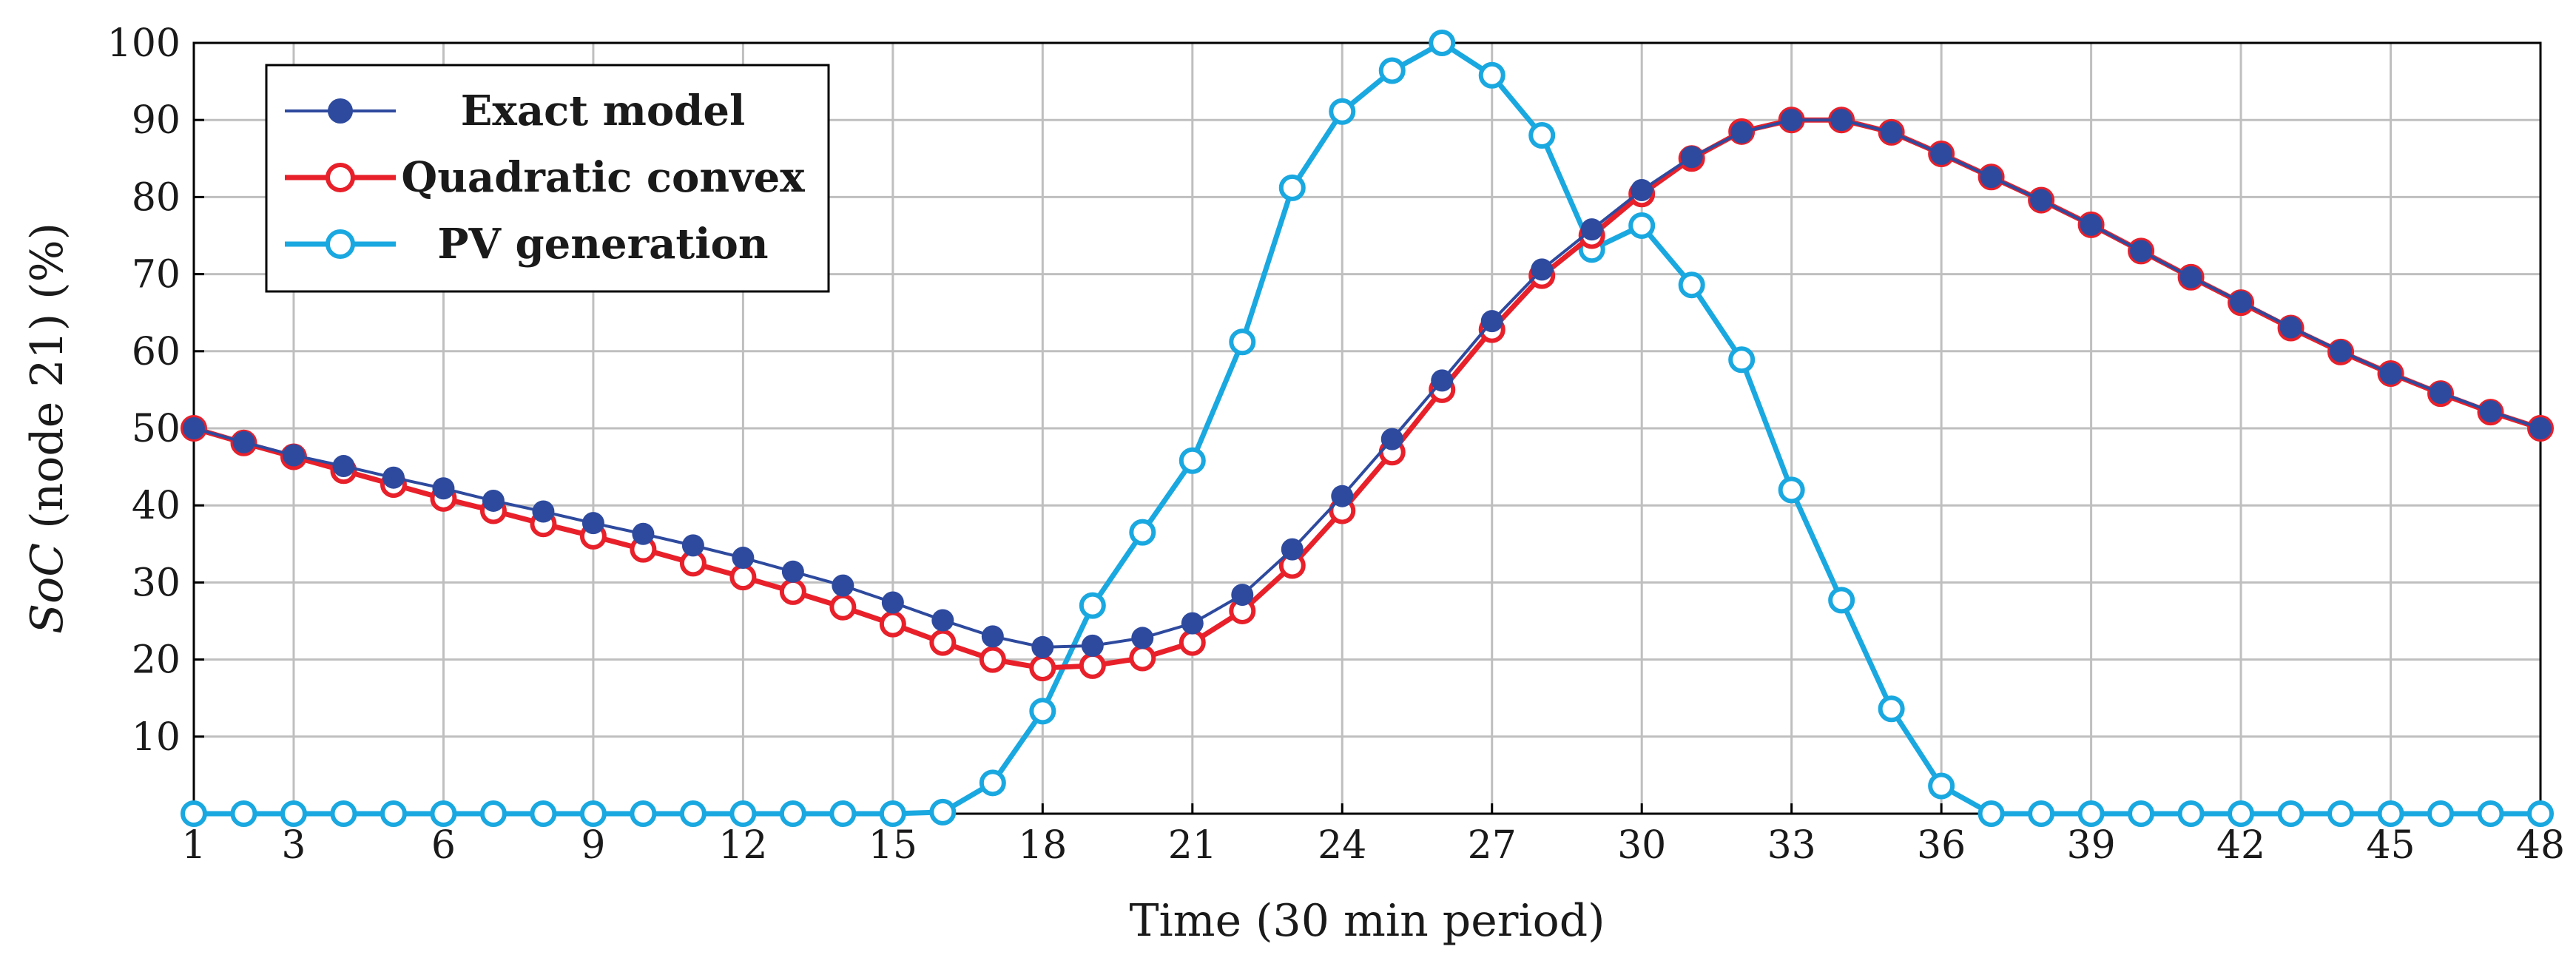 The height and width of the screenshot is (972, 2576). What do you see at coordinates (1192, 845) in the screenshot?
I see `x-tick-label: 21` at bounding box center [1192, 845].